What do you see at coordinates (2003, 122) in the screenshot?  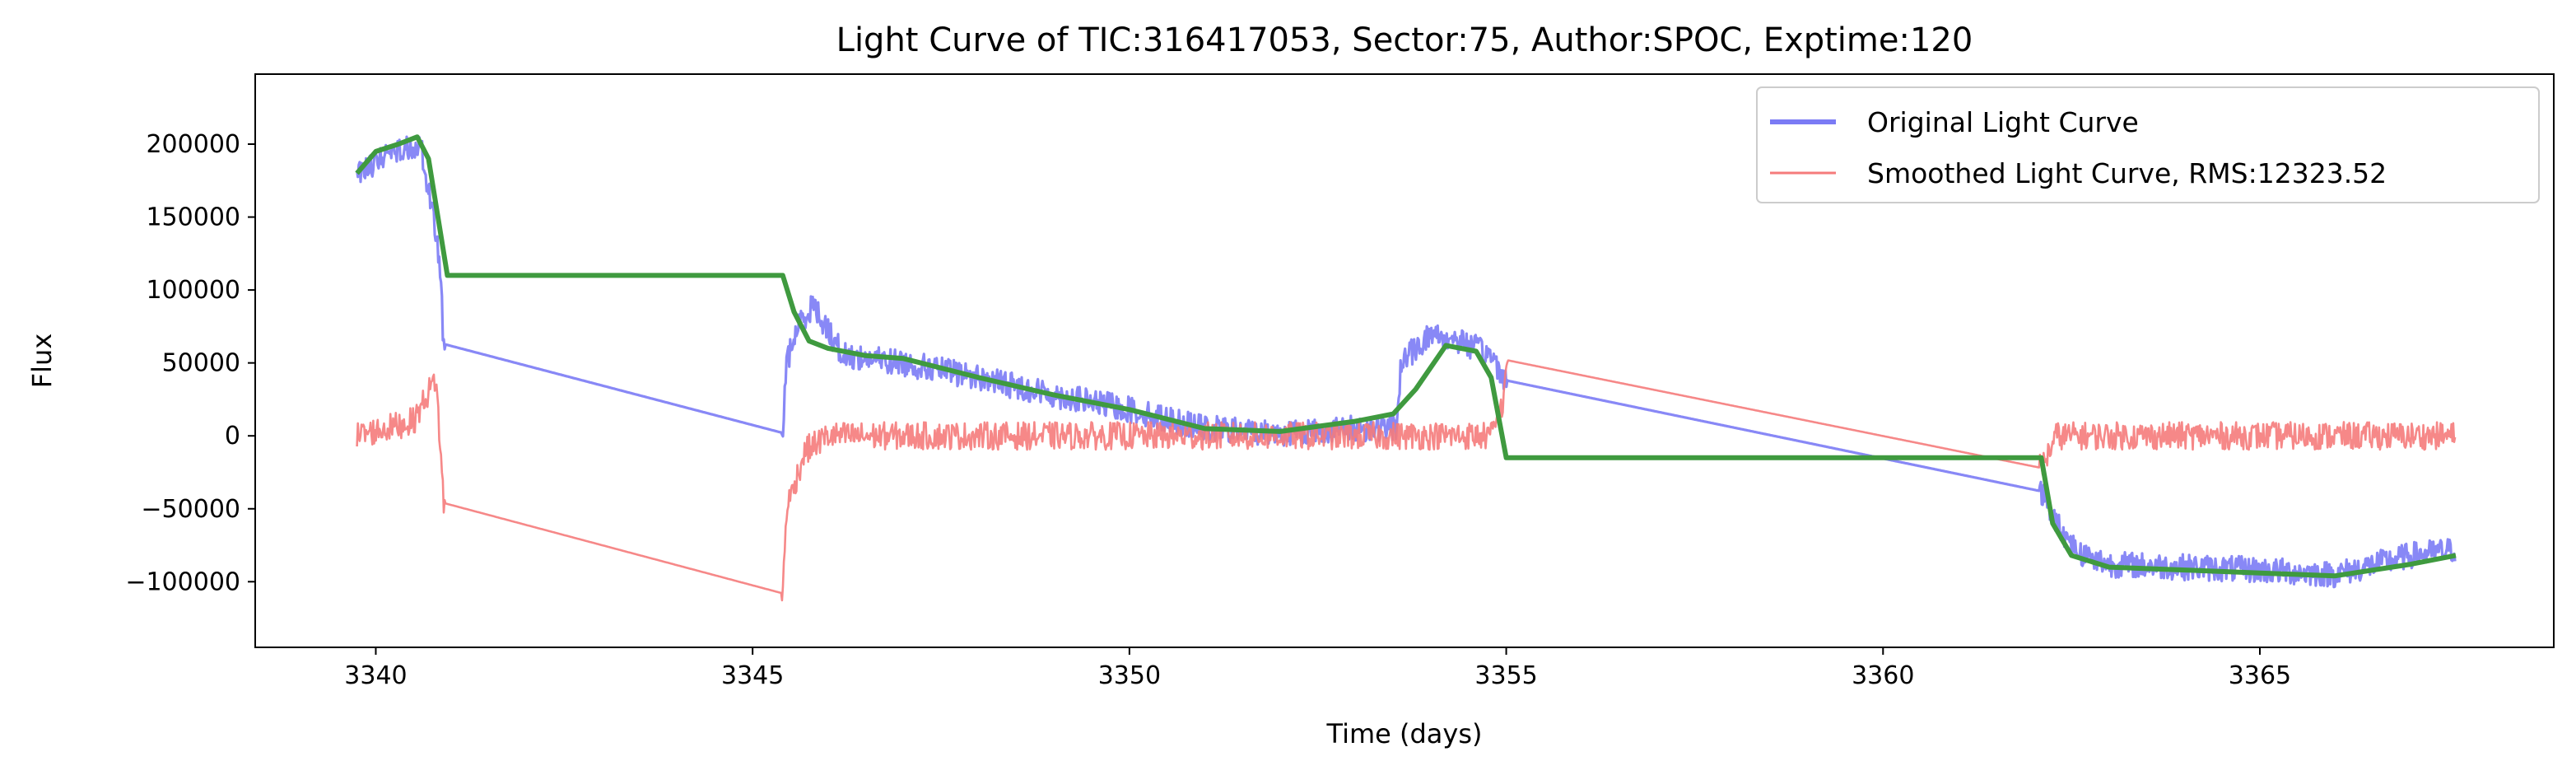 I see `legend-label-original: Original Light Curve` at bounding box center [2003, 122].